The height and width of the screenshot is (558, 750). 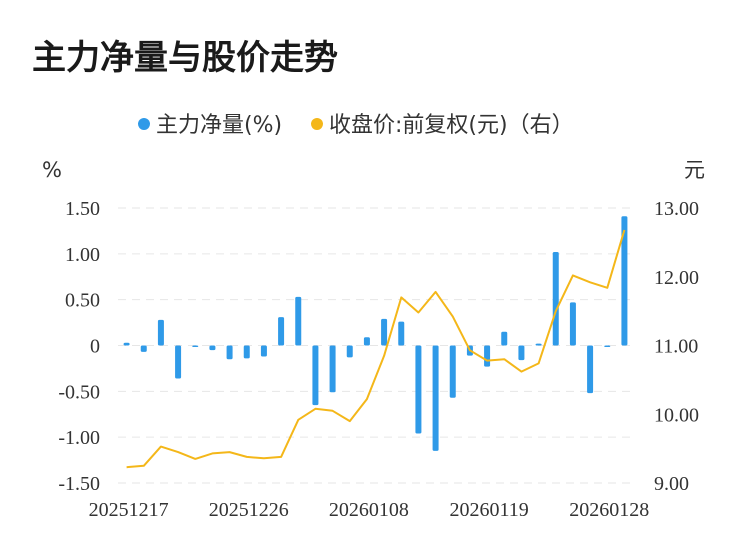 I want to click on right-tick-label: 13.00, so click(x=676, y=209).